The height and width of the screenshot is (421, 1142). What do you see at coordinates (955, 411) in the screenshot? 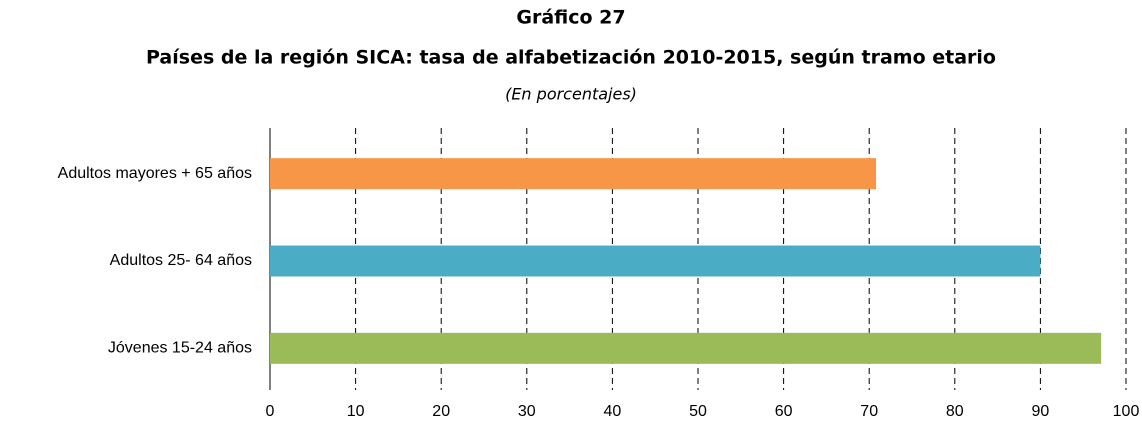
I see `x-tick-label: 80` at bounding box center [955, 411].